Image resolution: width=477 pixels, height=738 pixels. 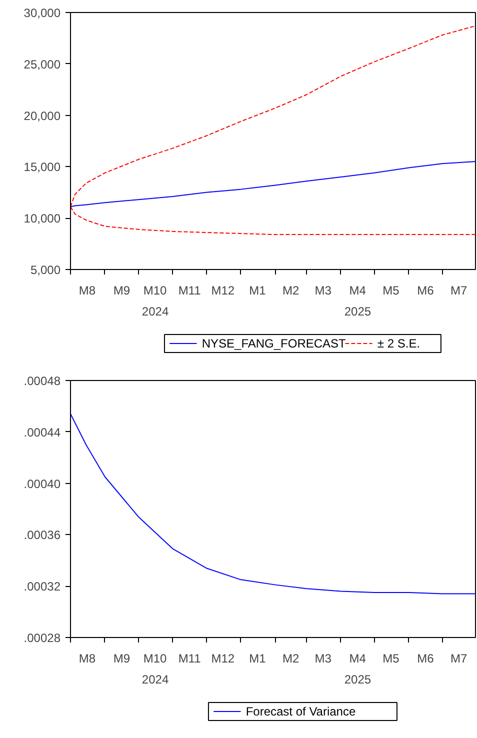 I want to click on y-tick-label: 15,000, so click(x=42, y=167).